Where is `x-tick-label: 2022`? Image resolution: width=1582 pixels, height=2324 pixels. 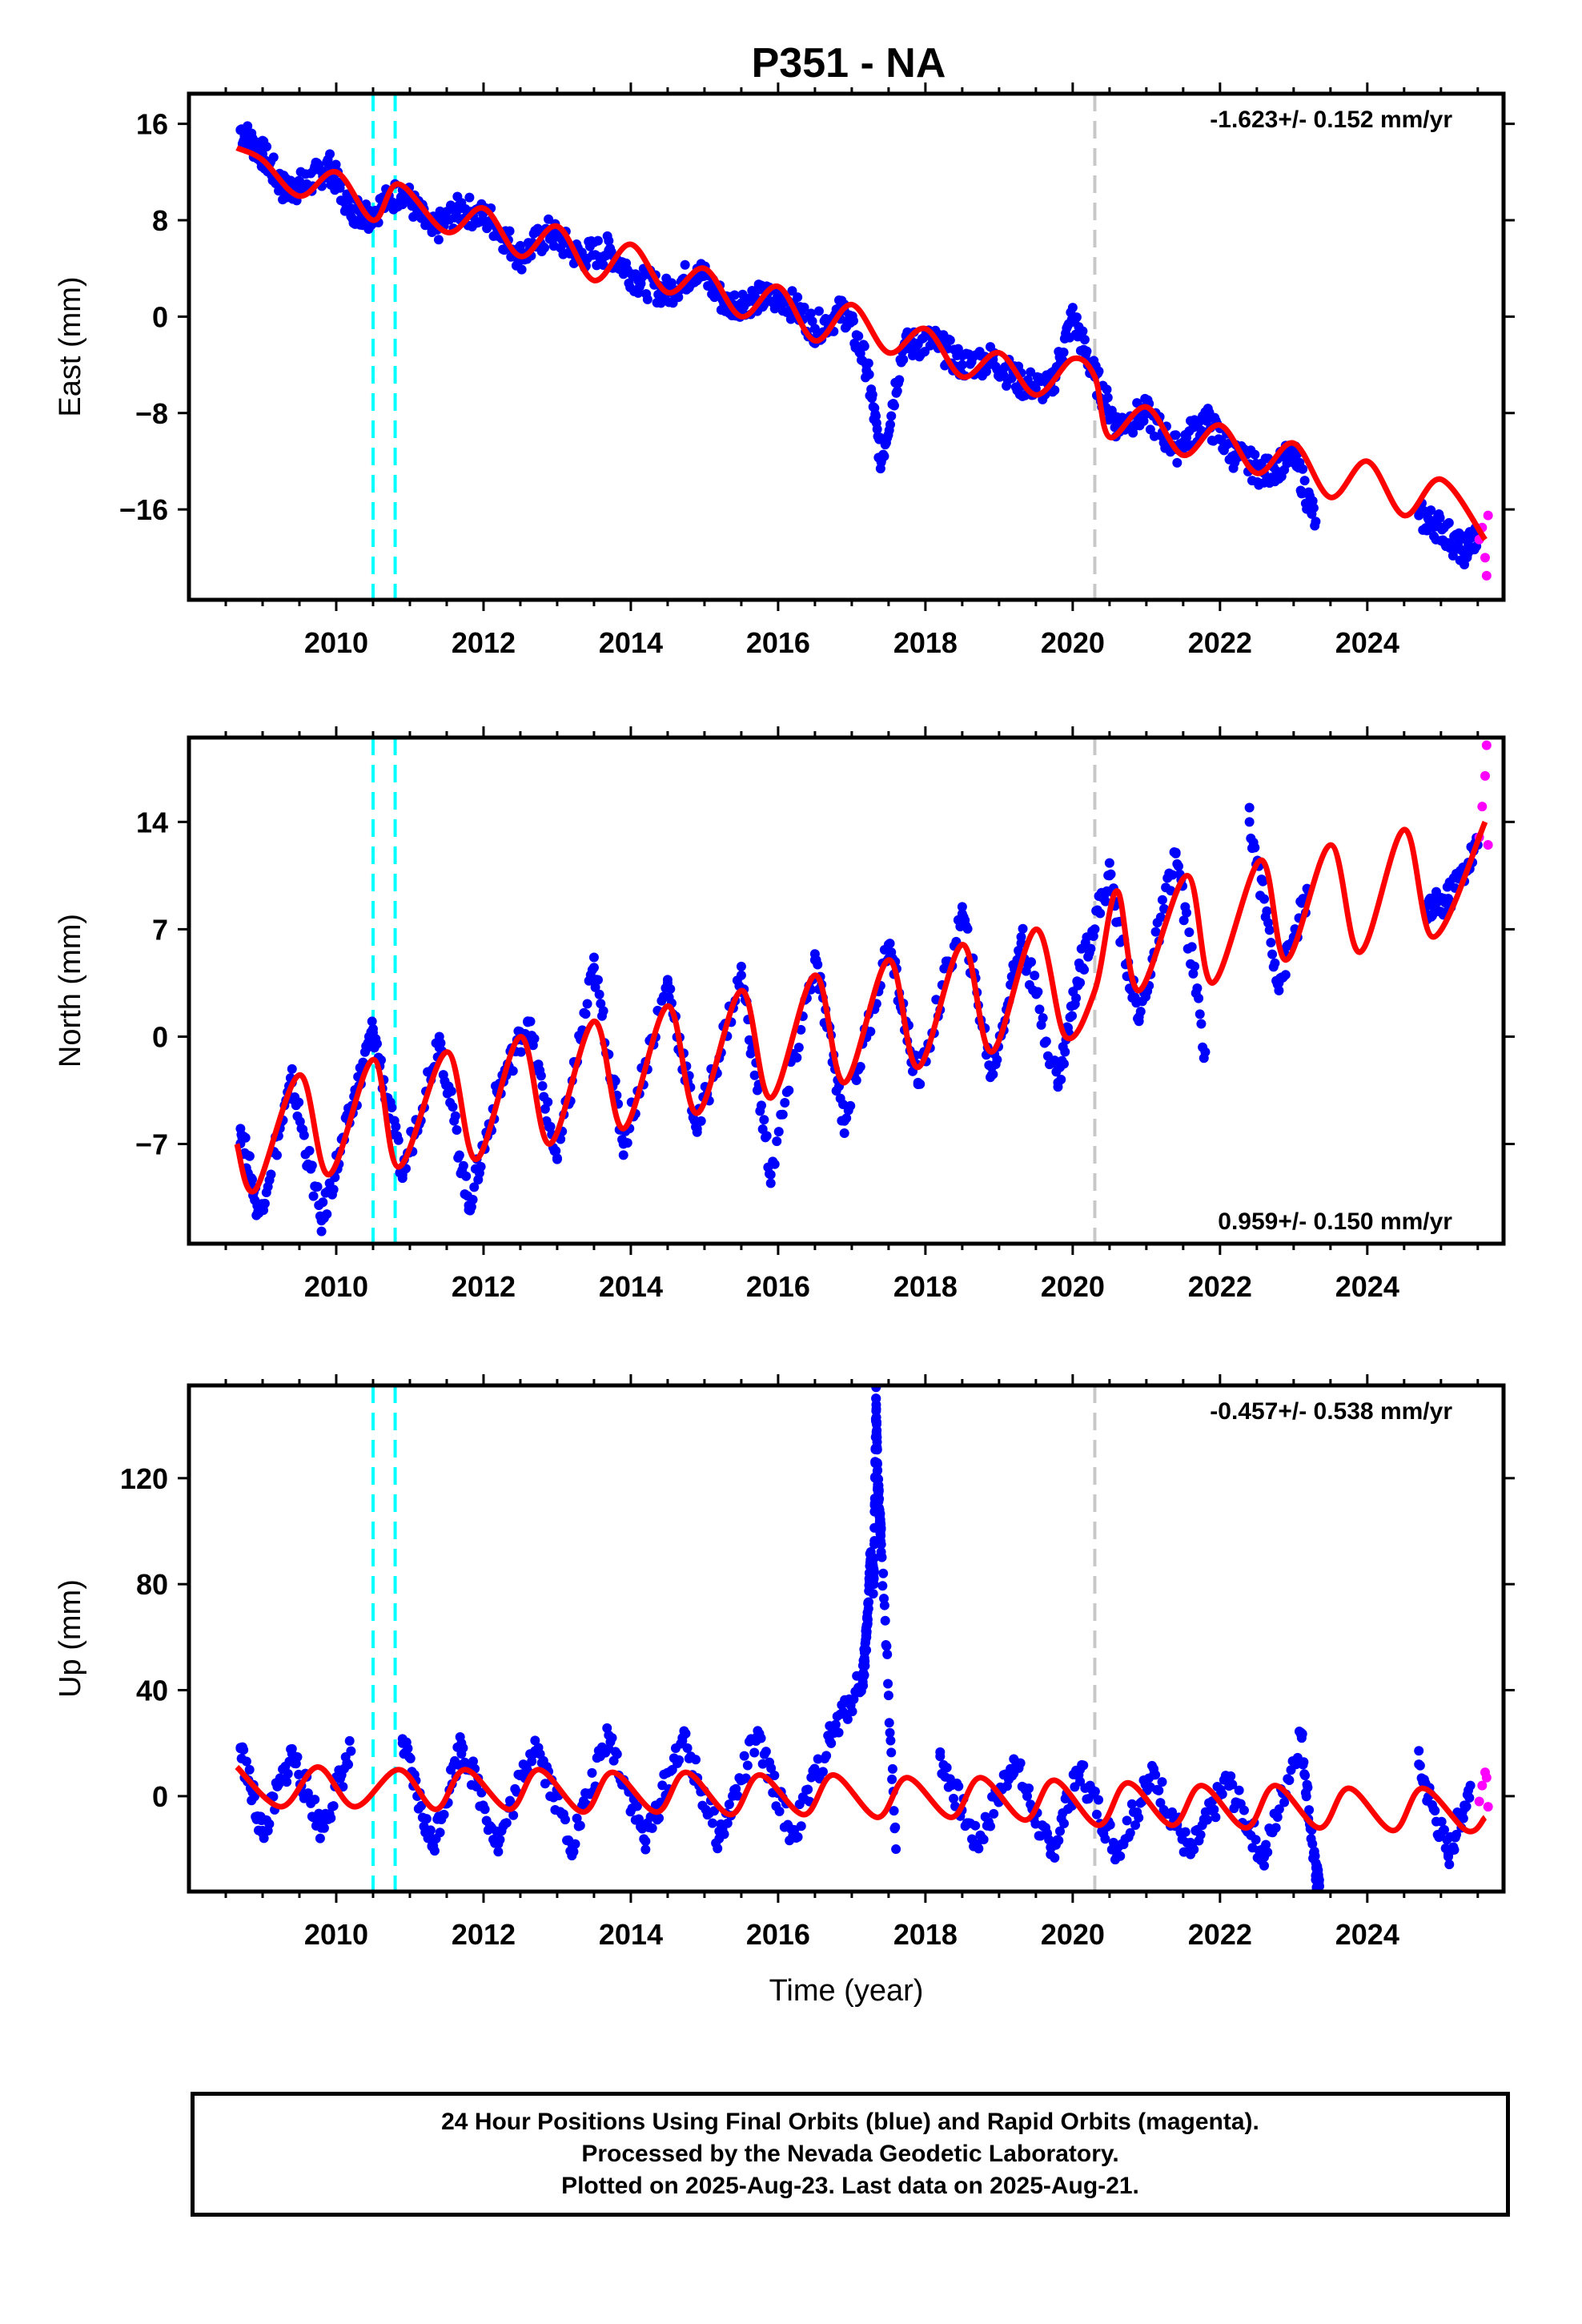
x-tick-label: 2022 is located at coordinates (1220, 642).